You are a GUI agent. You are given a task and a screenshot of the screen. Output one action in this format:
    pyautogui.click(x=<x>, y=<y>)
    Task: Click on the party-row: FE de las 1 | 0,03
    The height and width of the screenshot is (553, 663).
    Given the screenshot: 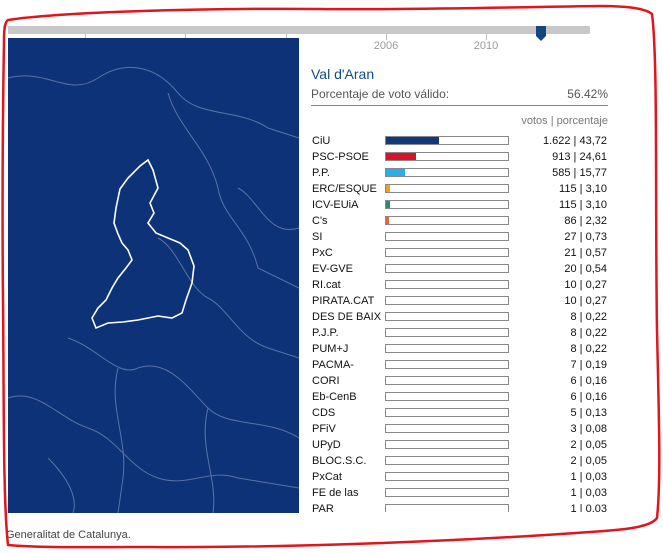 What is the action you would take?
    pyautogui.click(x=459, y=494)
    